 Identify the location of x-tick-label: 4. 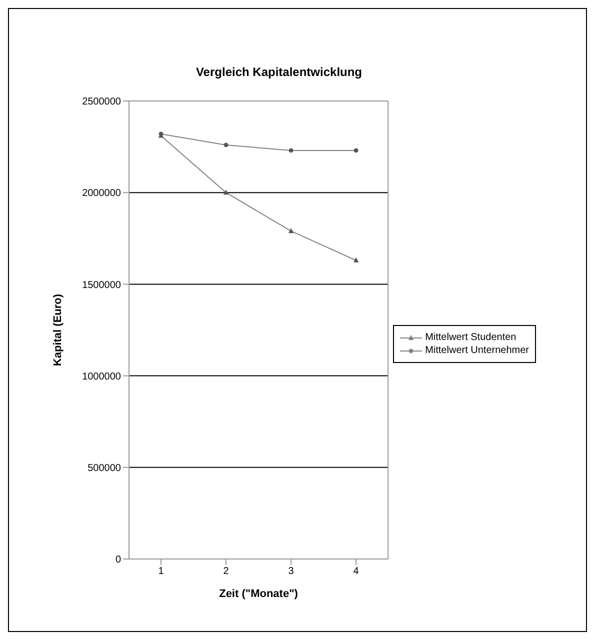
(356, 572).